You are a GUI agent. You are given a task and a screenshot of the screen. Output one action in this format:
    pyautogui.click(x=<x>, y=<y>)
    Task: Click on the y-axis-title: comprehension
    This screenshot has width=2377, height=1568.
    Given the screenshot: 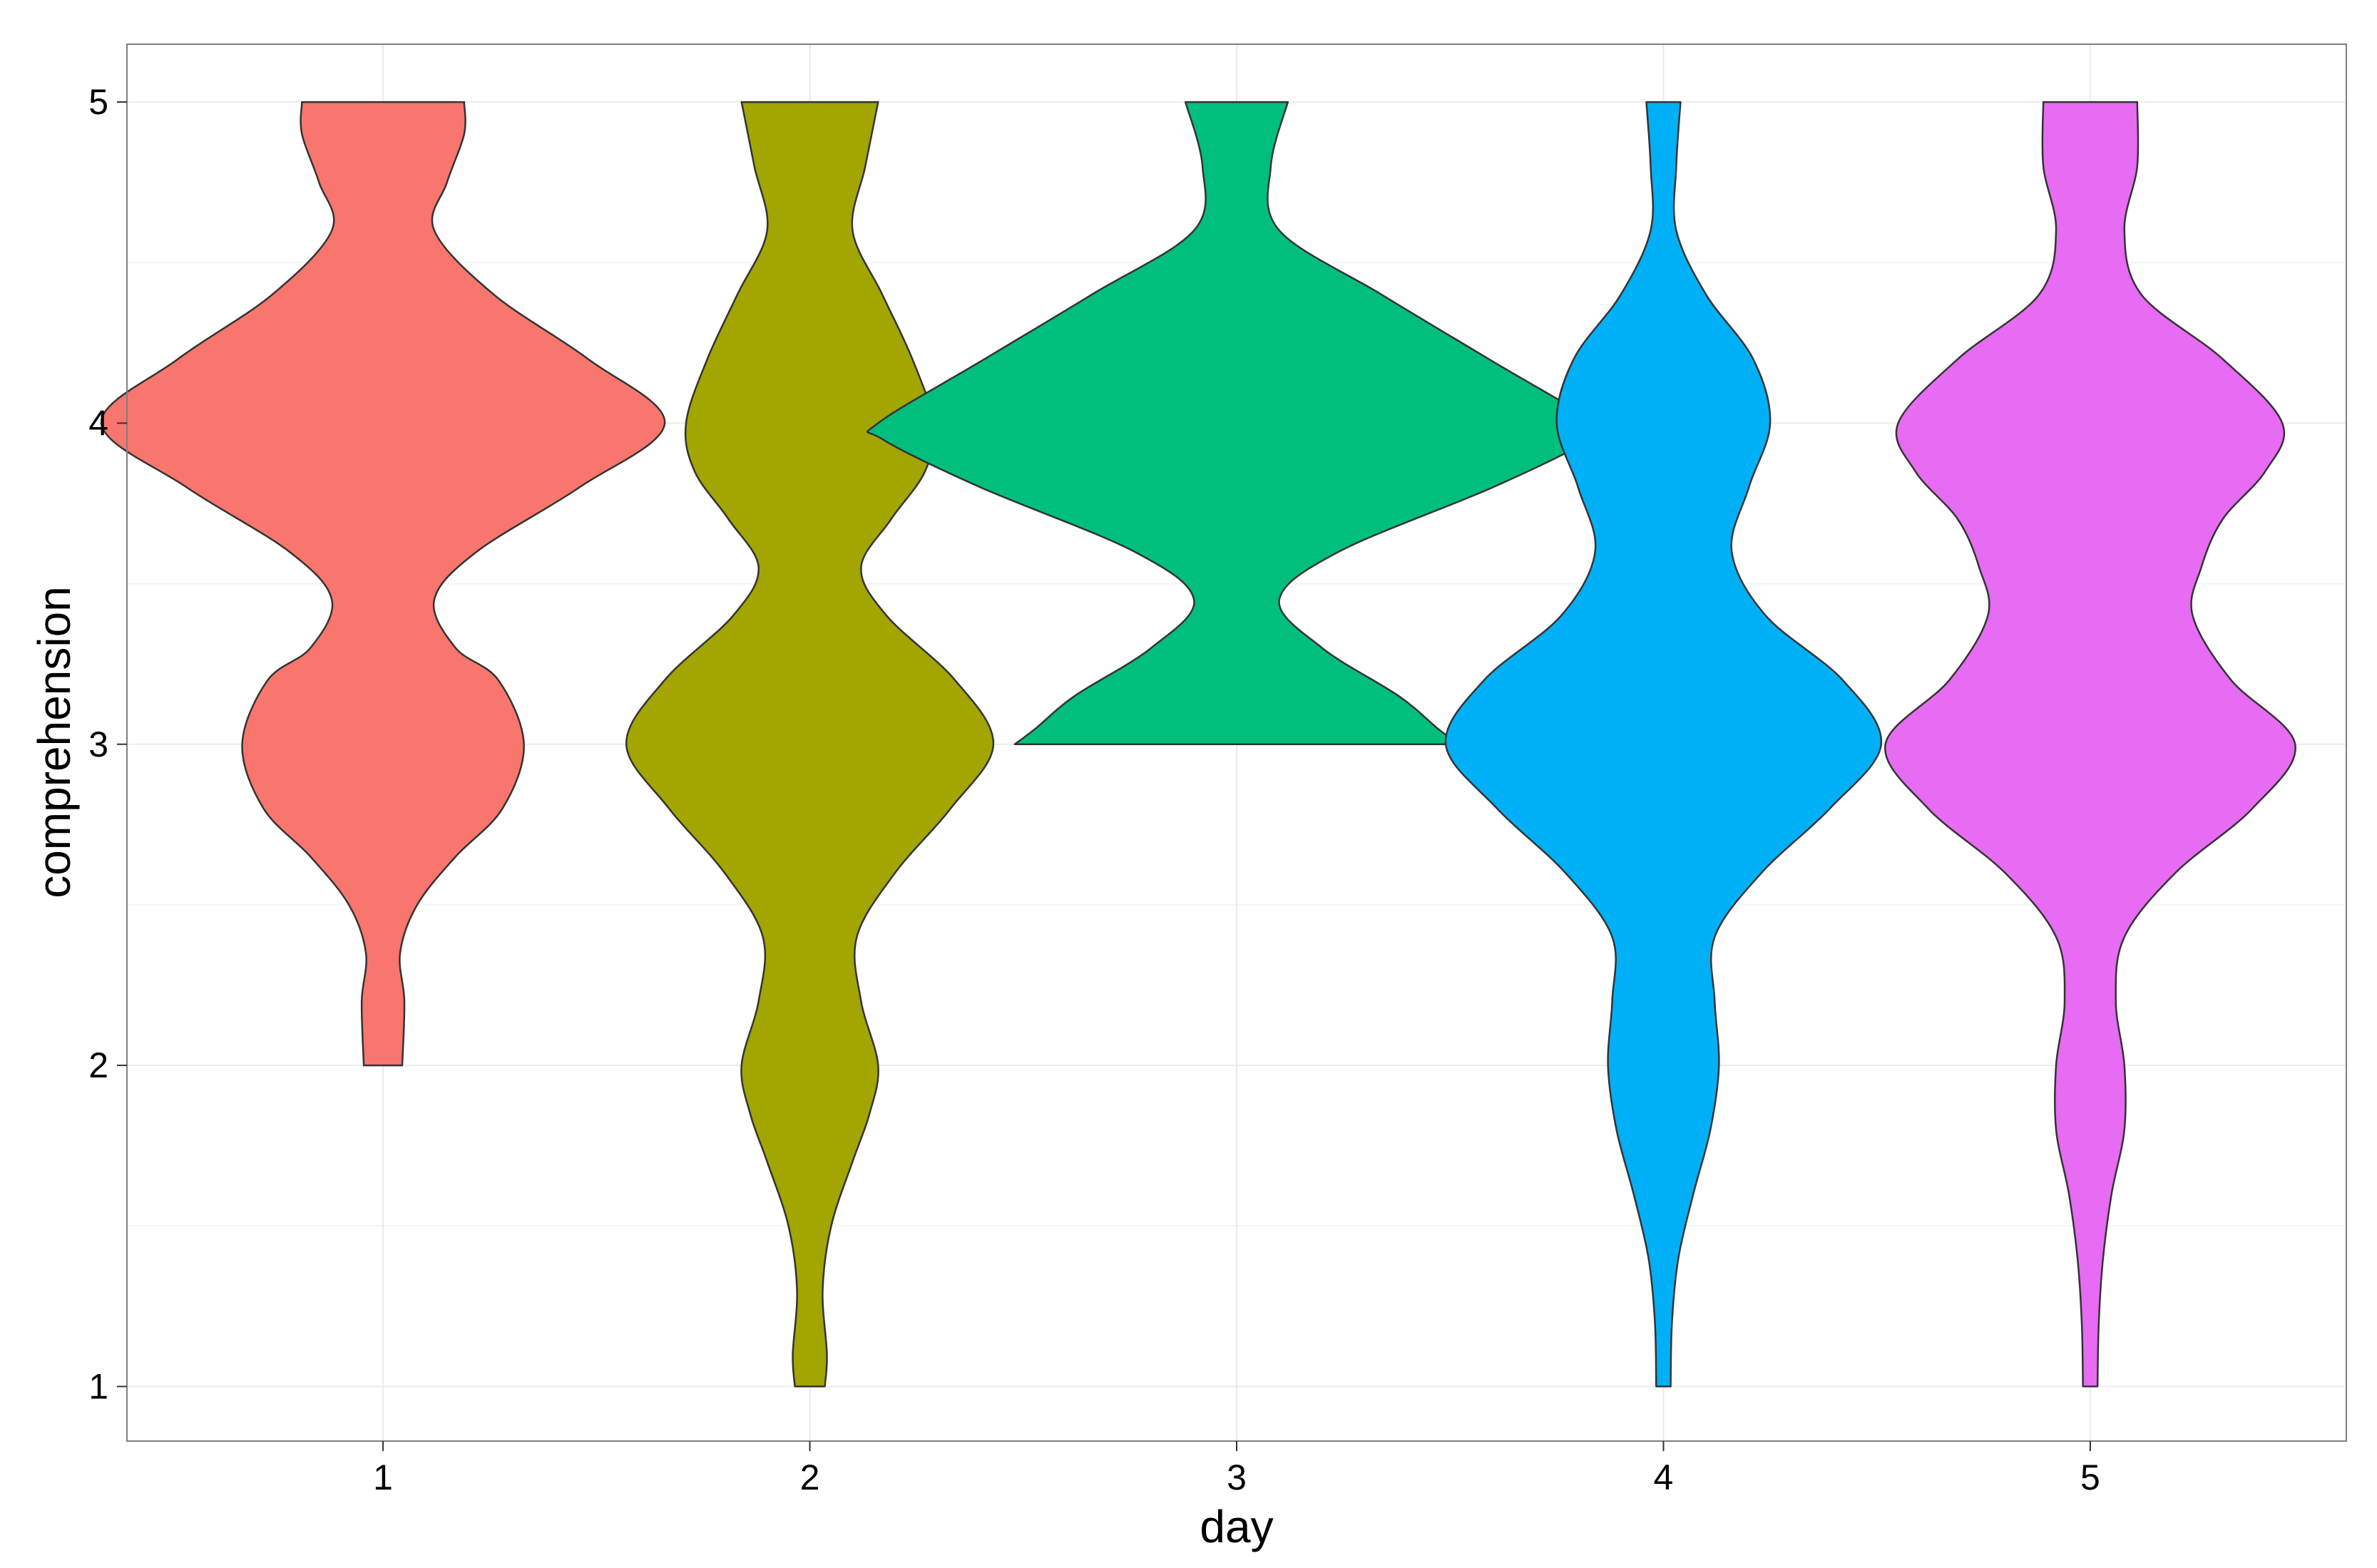 What is the action you would take?
    pyautogui.click(x=54, y=742)
    